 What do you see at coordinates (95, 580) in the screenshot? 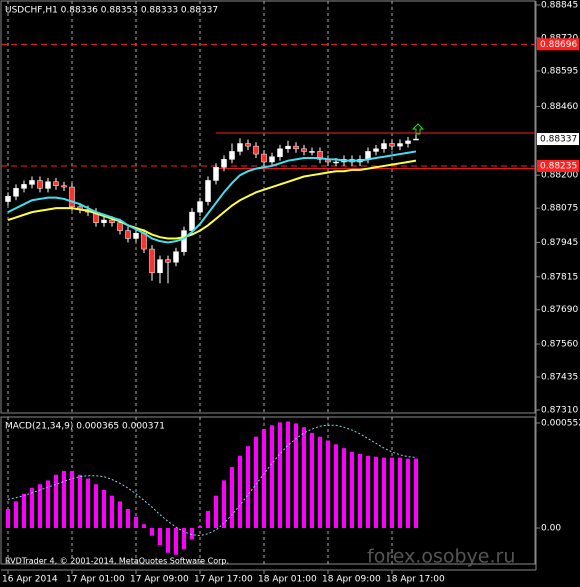
I see `x-tick-label: 17 Apr 01:00` at bounding box center [95, 580].